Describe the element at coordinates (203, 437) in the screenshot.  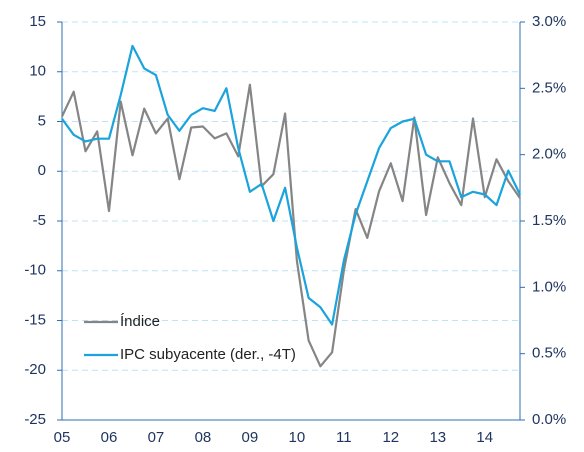
I see `x-tick-label: 08` at that location.